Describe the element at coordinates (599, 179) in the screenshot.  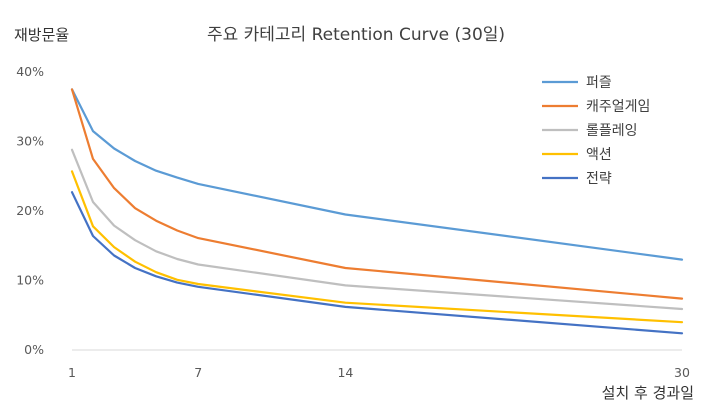
I see `legend-label: 전략` at that location.